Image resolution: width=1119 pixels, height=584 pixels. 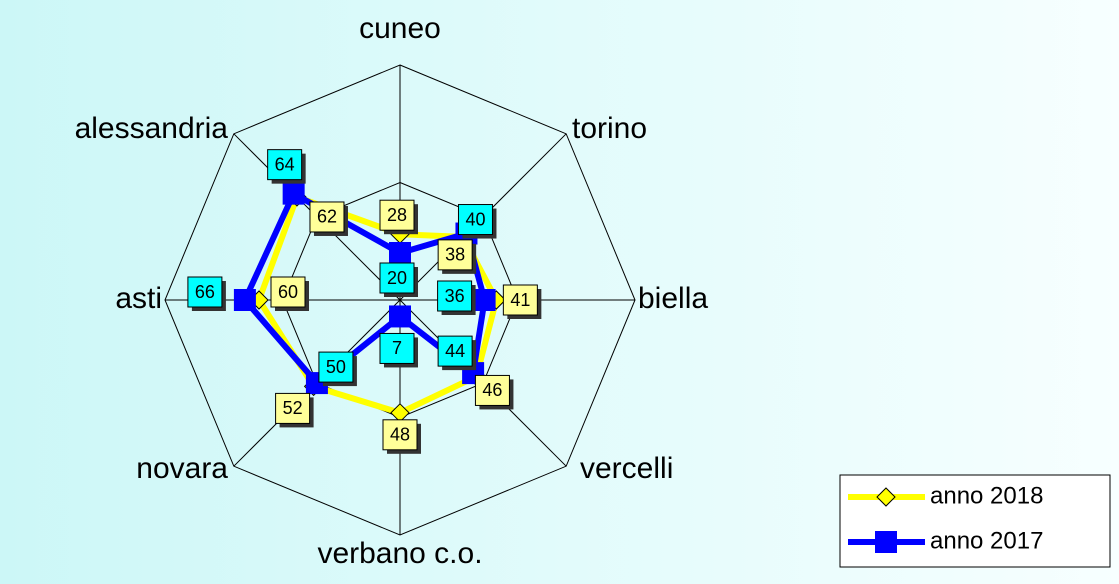 I want to click on data-label: 50, so click(x=336, y=367).